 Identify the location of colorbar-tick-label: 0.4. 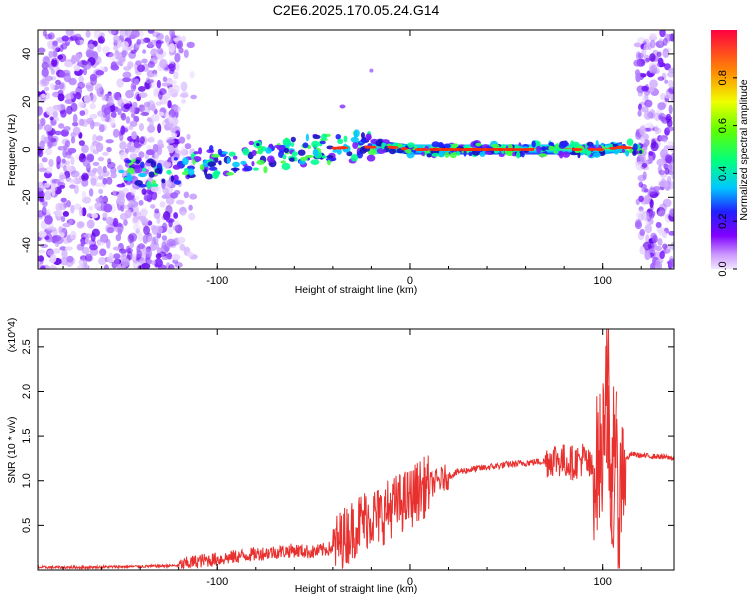
(723, 173).